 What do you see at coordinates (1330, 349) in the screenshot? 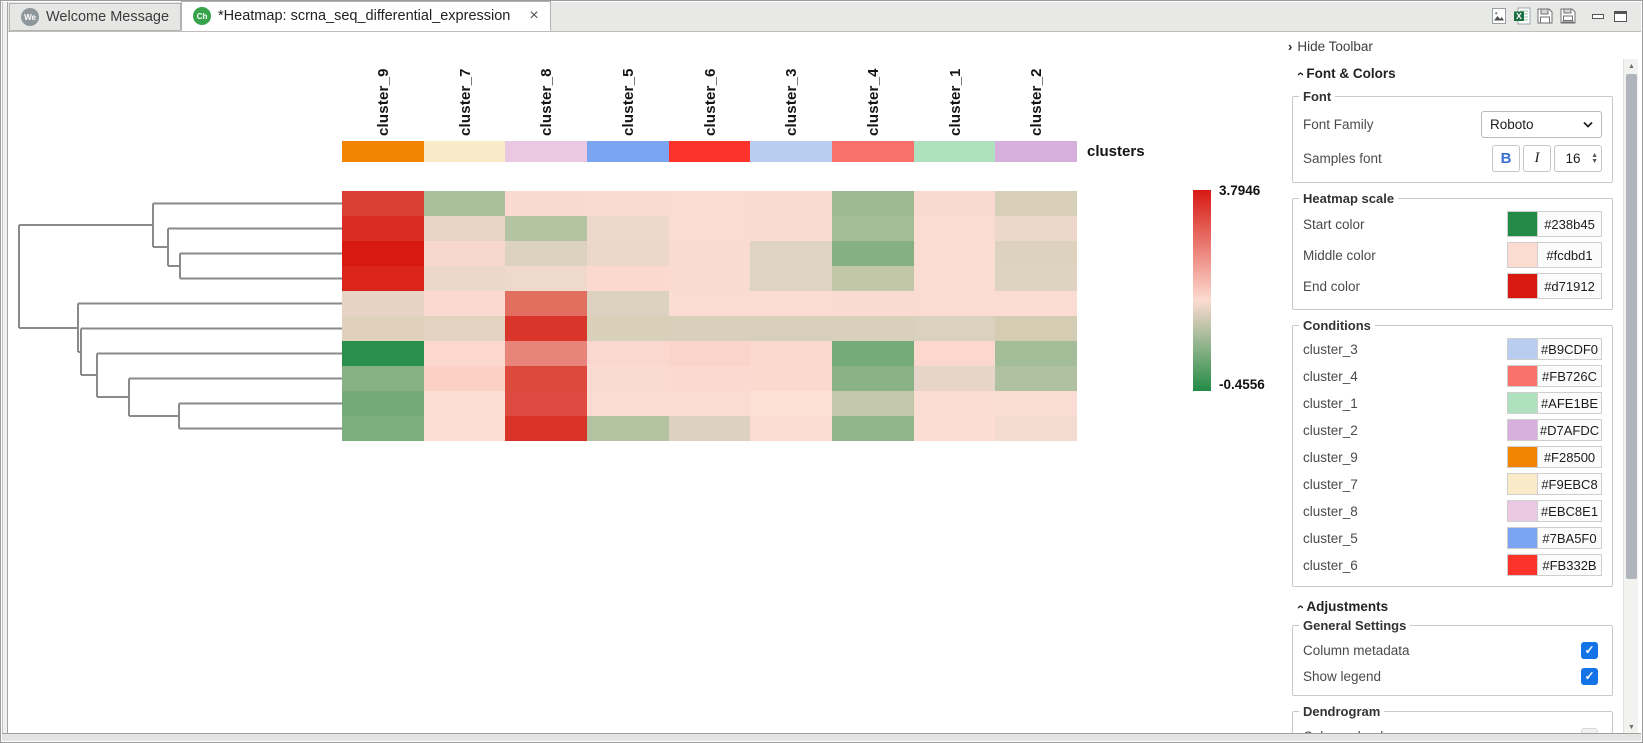
I see `color-row-label: cluster_3` at bounding box center [1330, 349].